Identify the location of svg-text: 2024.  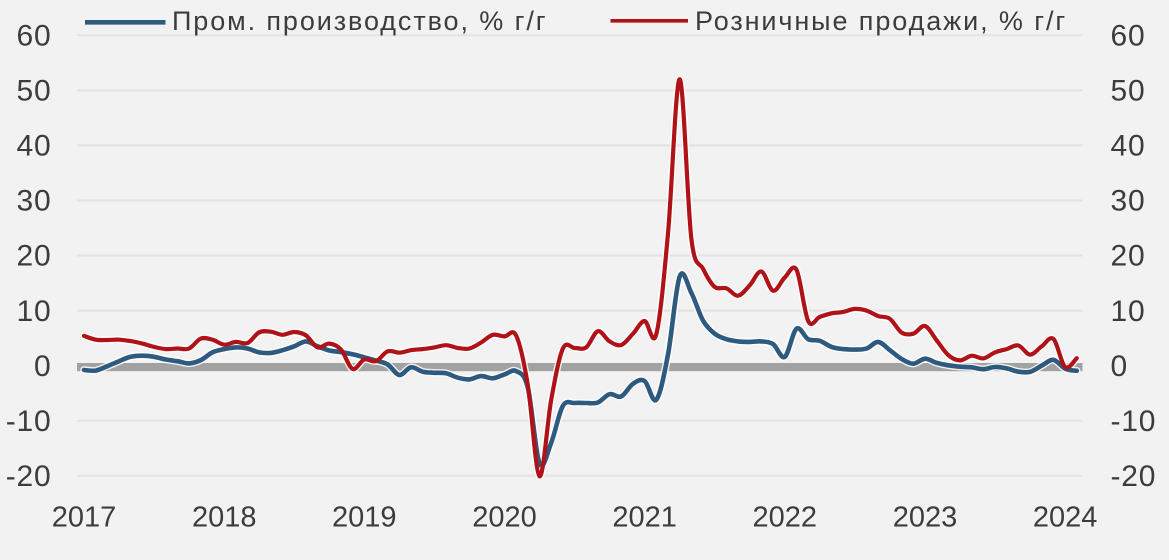
(1065, 517).